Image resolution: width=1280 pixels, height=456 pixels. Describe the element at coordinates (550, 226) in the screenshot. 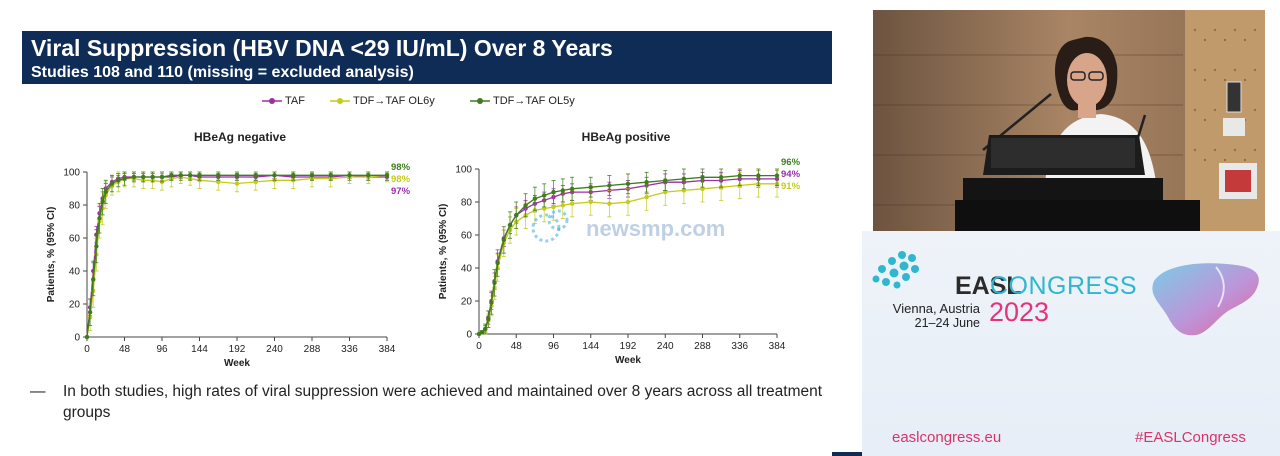

I see `watermark-logo-icon` at that location.